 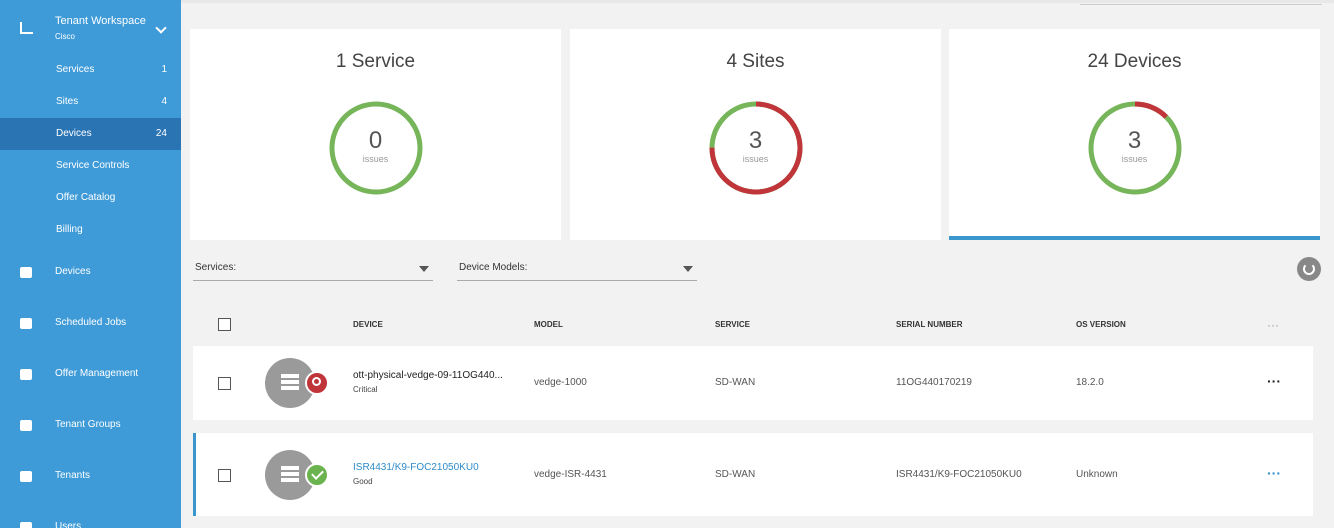 What do you see at coordinates (1098, 61) in the screenshot?
I see `card-count: 24` at bounding box center [1098, 61].